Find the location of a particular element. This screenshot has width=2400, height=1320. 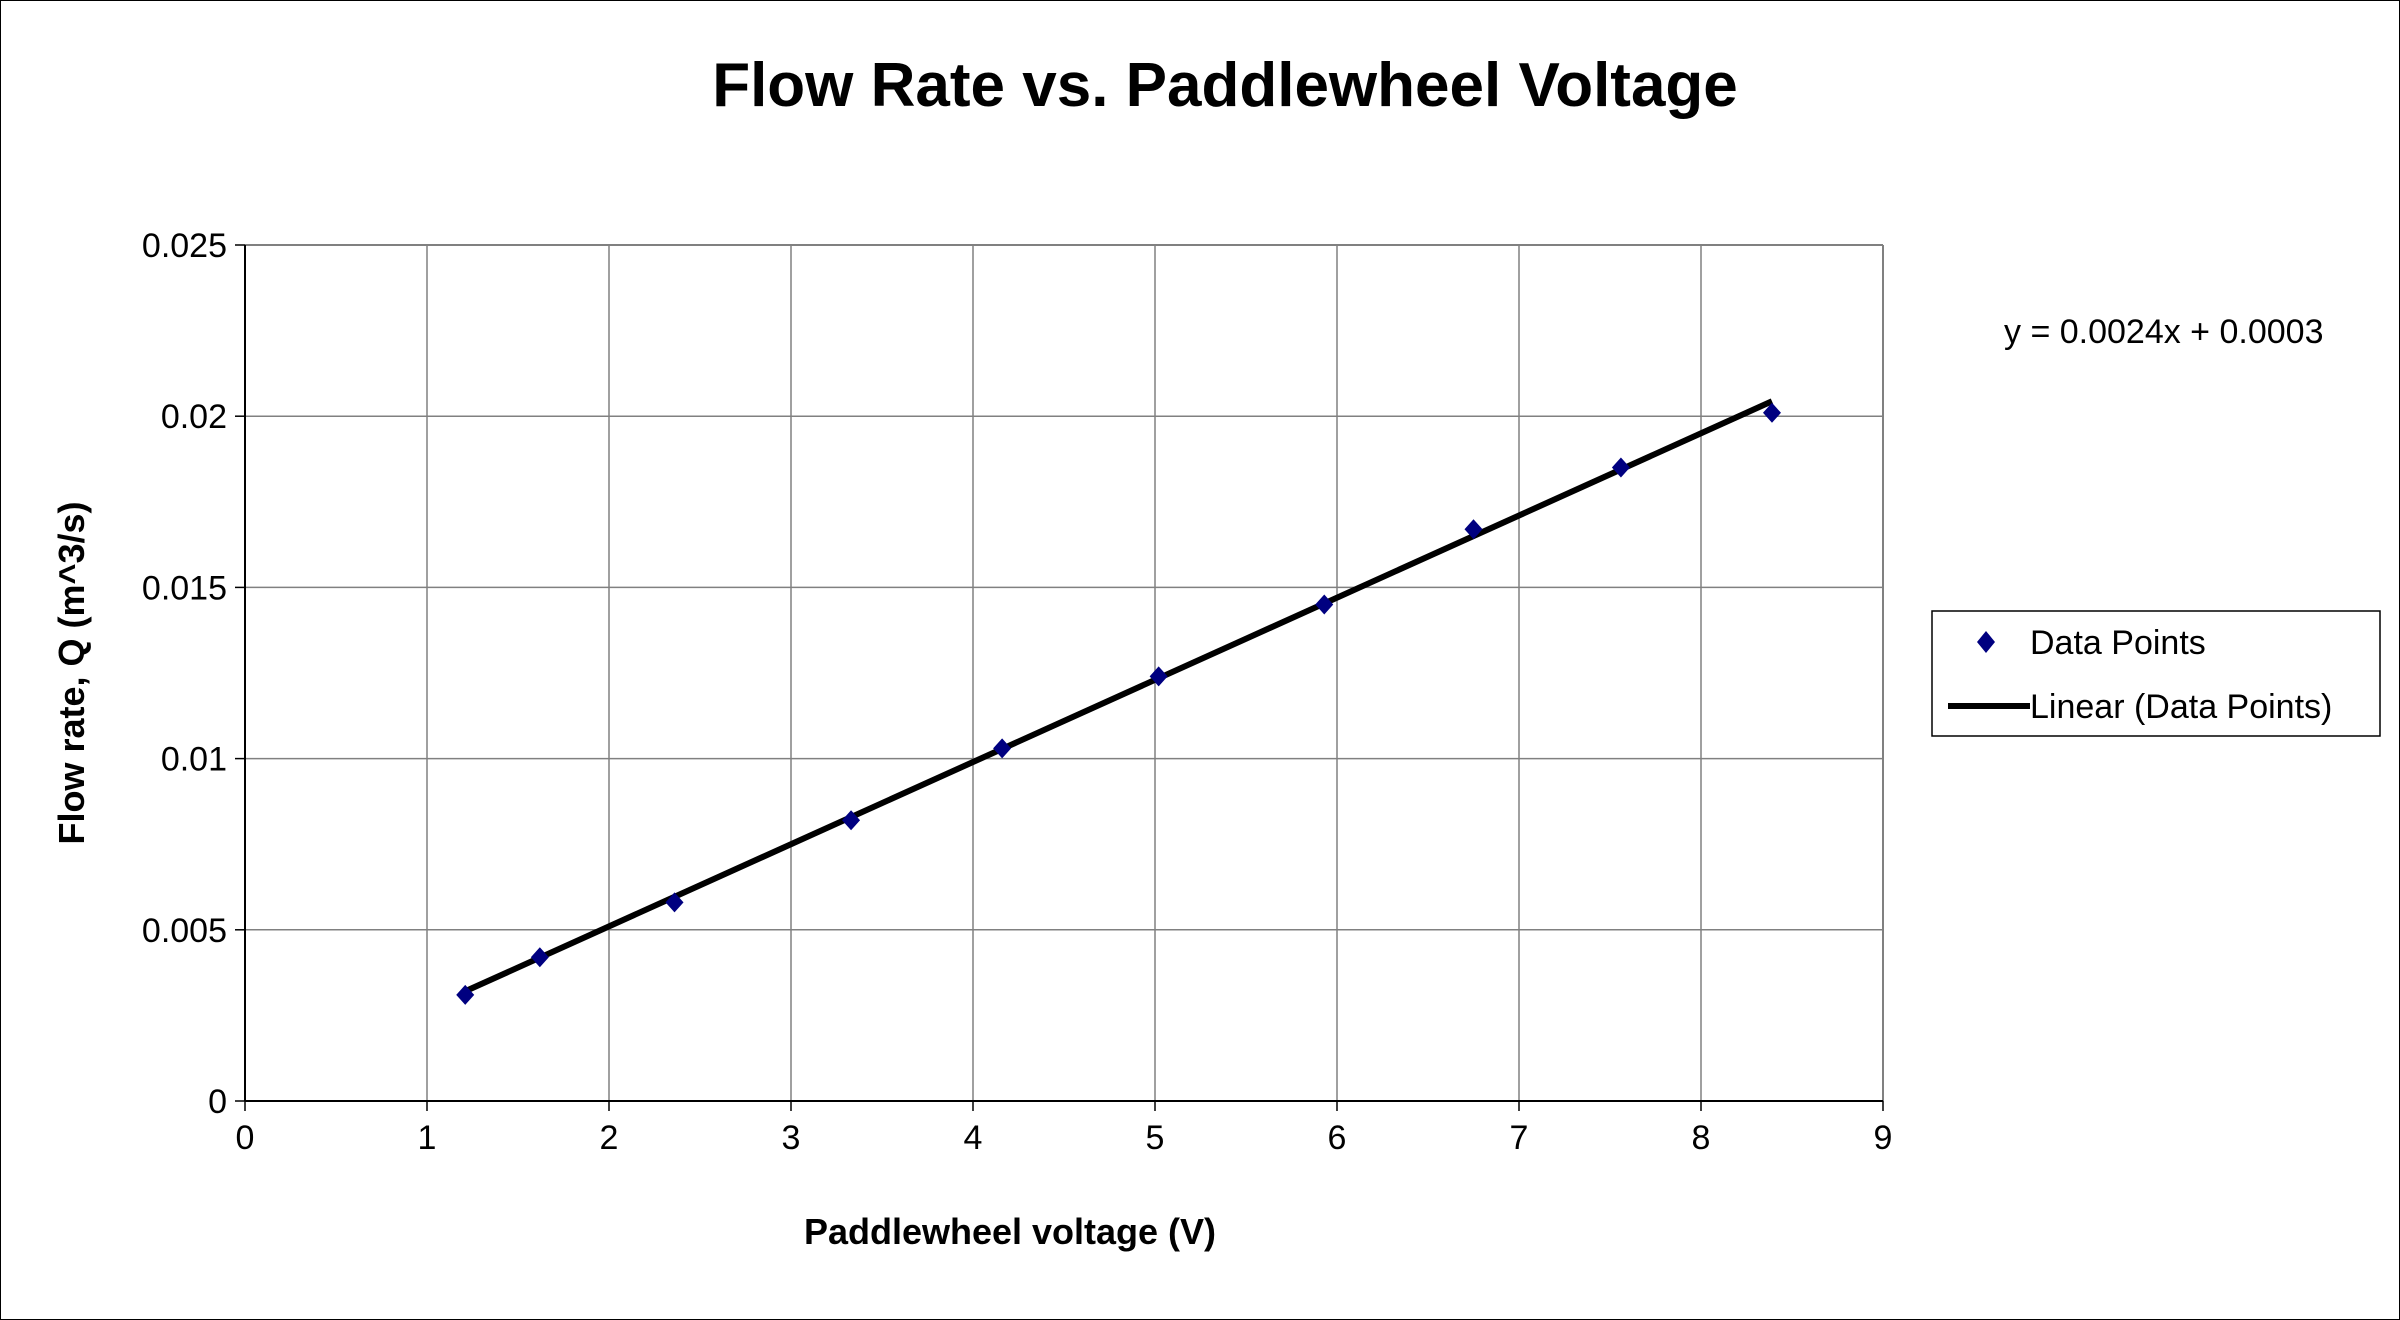

y-axis-label: Flow rate, Q (m^3/s) is located at coordinates (71, 672).